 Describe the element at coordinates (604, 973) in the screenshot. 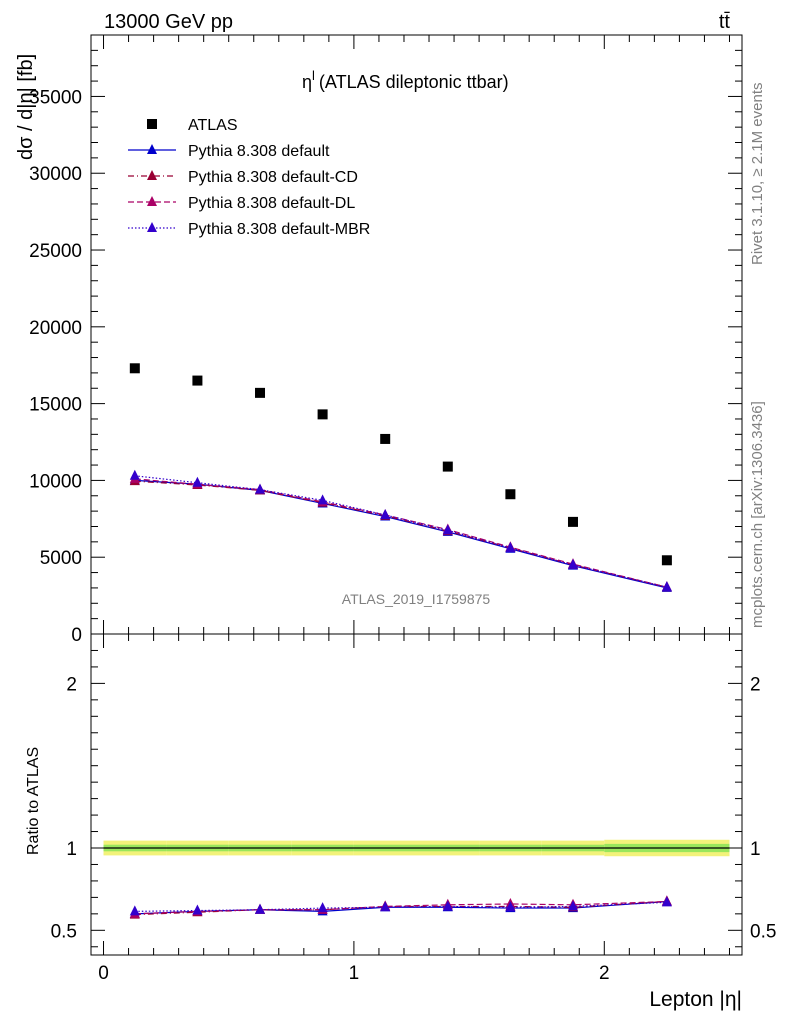

I see `ratio-xtick-label: 2` at that location.